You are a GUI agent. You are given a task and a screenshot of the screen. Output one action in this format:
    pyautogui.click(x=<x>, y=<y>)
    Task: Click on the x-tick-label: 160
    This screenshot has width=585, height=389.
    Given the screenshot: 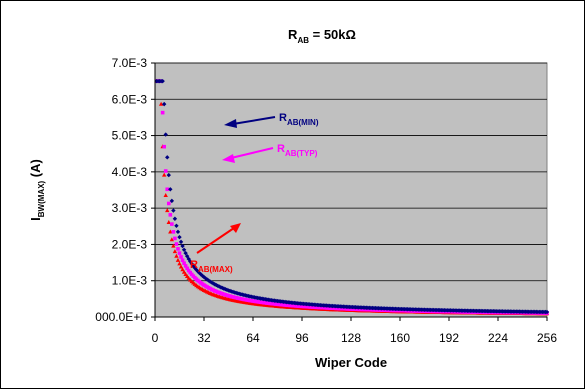 What is the action you would take?
    pyautogui.click(x=400, y=338)
    